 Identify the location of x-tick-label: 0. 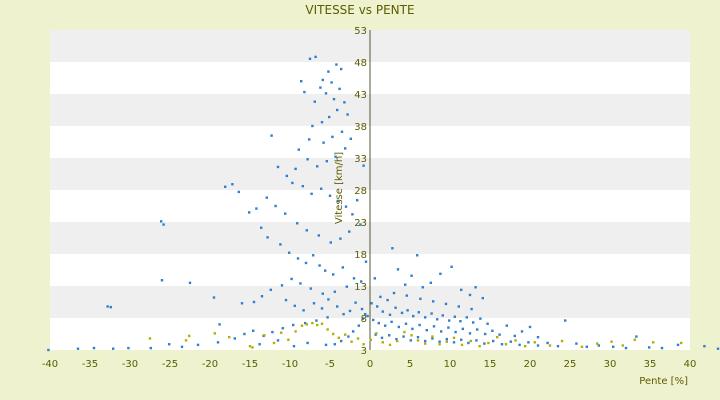
(370, 364).